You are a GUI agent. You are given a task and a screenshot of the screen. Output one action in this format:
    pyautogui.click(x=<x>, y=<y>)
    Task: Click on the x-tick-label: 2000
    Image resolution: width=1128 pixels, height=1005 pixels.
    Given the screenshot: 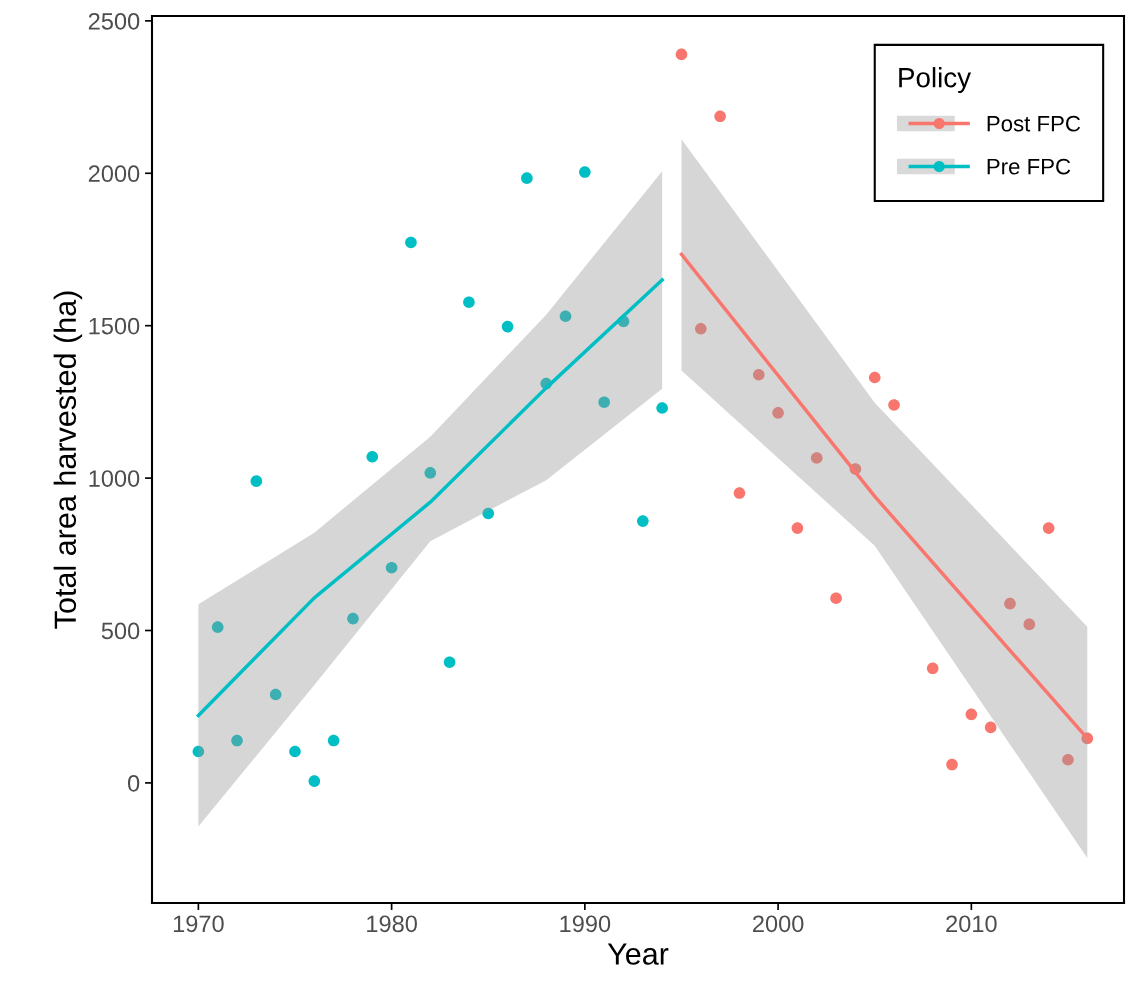 What is the action you would take?
    pyautogui.click(x=778, y=924)
    